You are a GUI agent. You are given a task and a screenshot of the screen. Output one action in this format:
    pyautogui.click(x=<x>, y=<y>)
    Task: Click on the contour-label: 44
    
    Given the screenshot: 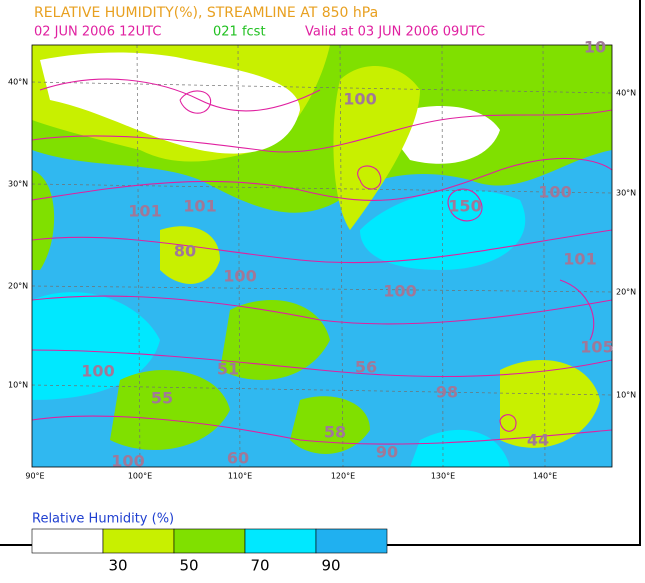 What is the action you would take?
    pyautogui.click(x=538, y=440)
    